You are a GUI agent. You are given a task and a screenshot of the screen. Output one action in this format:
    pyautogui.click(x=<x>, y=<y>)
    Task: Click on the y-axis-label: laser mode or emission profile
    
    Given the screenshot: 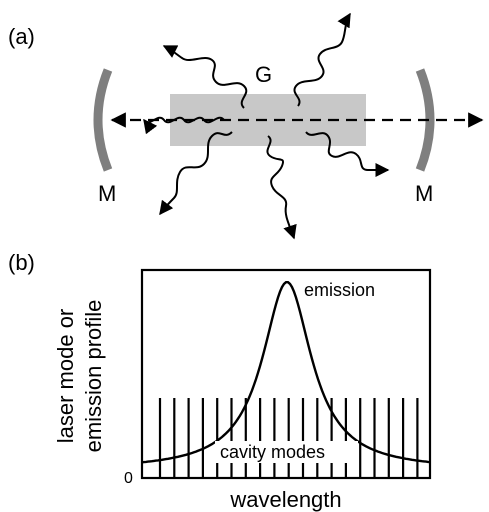 What is the action you would take?
    pyautogui.click(x=79, y=376)
    